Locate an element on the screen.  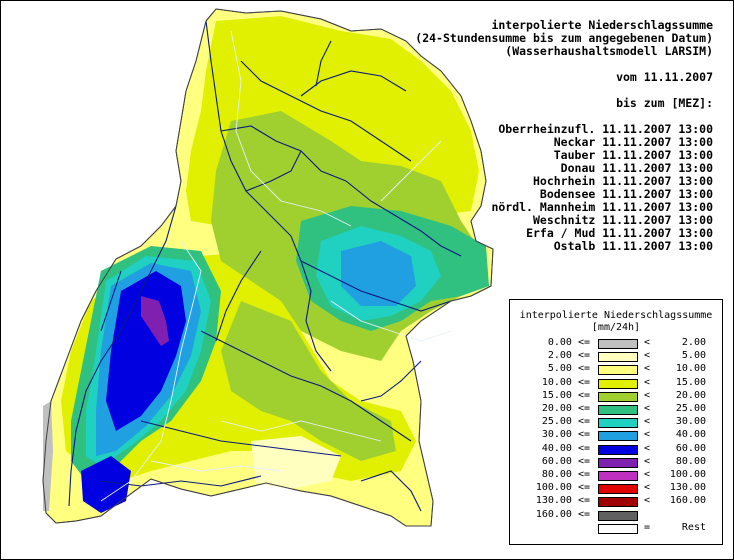
legend-row: 2.00 <= <5.00 is located at coordinates (616, 356).